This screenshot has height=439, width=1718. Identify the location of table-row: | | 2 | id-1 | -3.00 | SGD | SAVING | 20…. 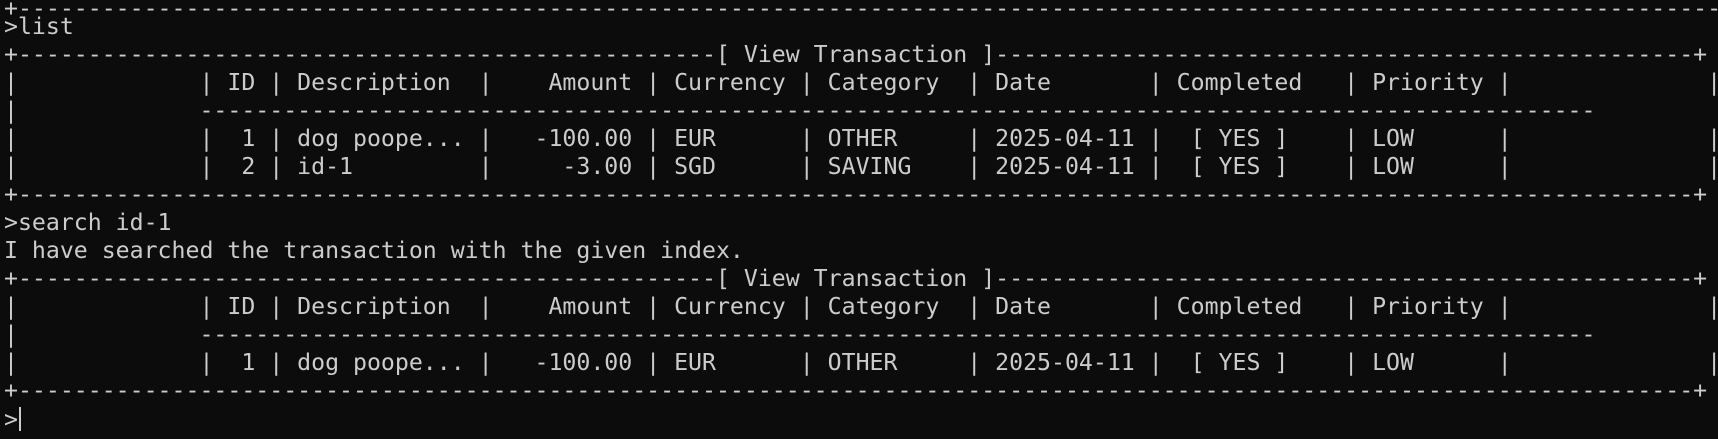
(861, 166).